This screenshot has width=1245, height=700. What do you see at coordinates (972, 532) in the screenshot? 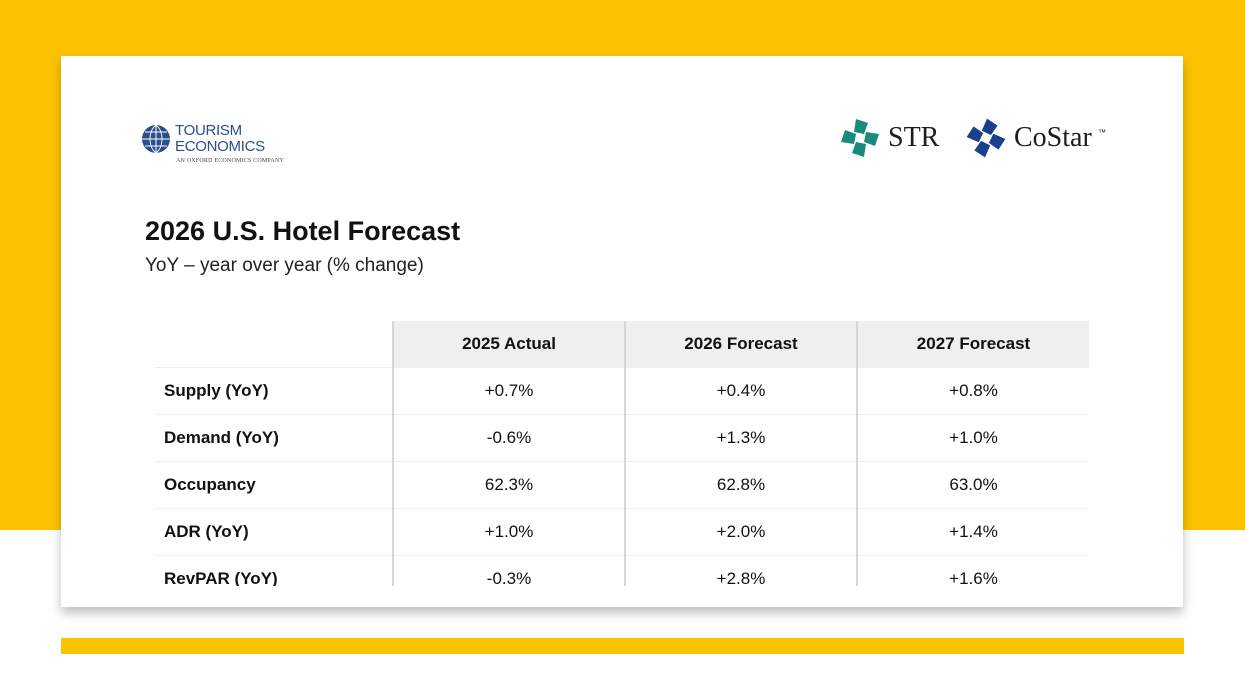
I see `cell: +1.4%` at bounding box center [972, 532].